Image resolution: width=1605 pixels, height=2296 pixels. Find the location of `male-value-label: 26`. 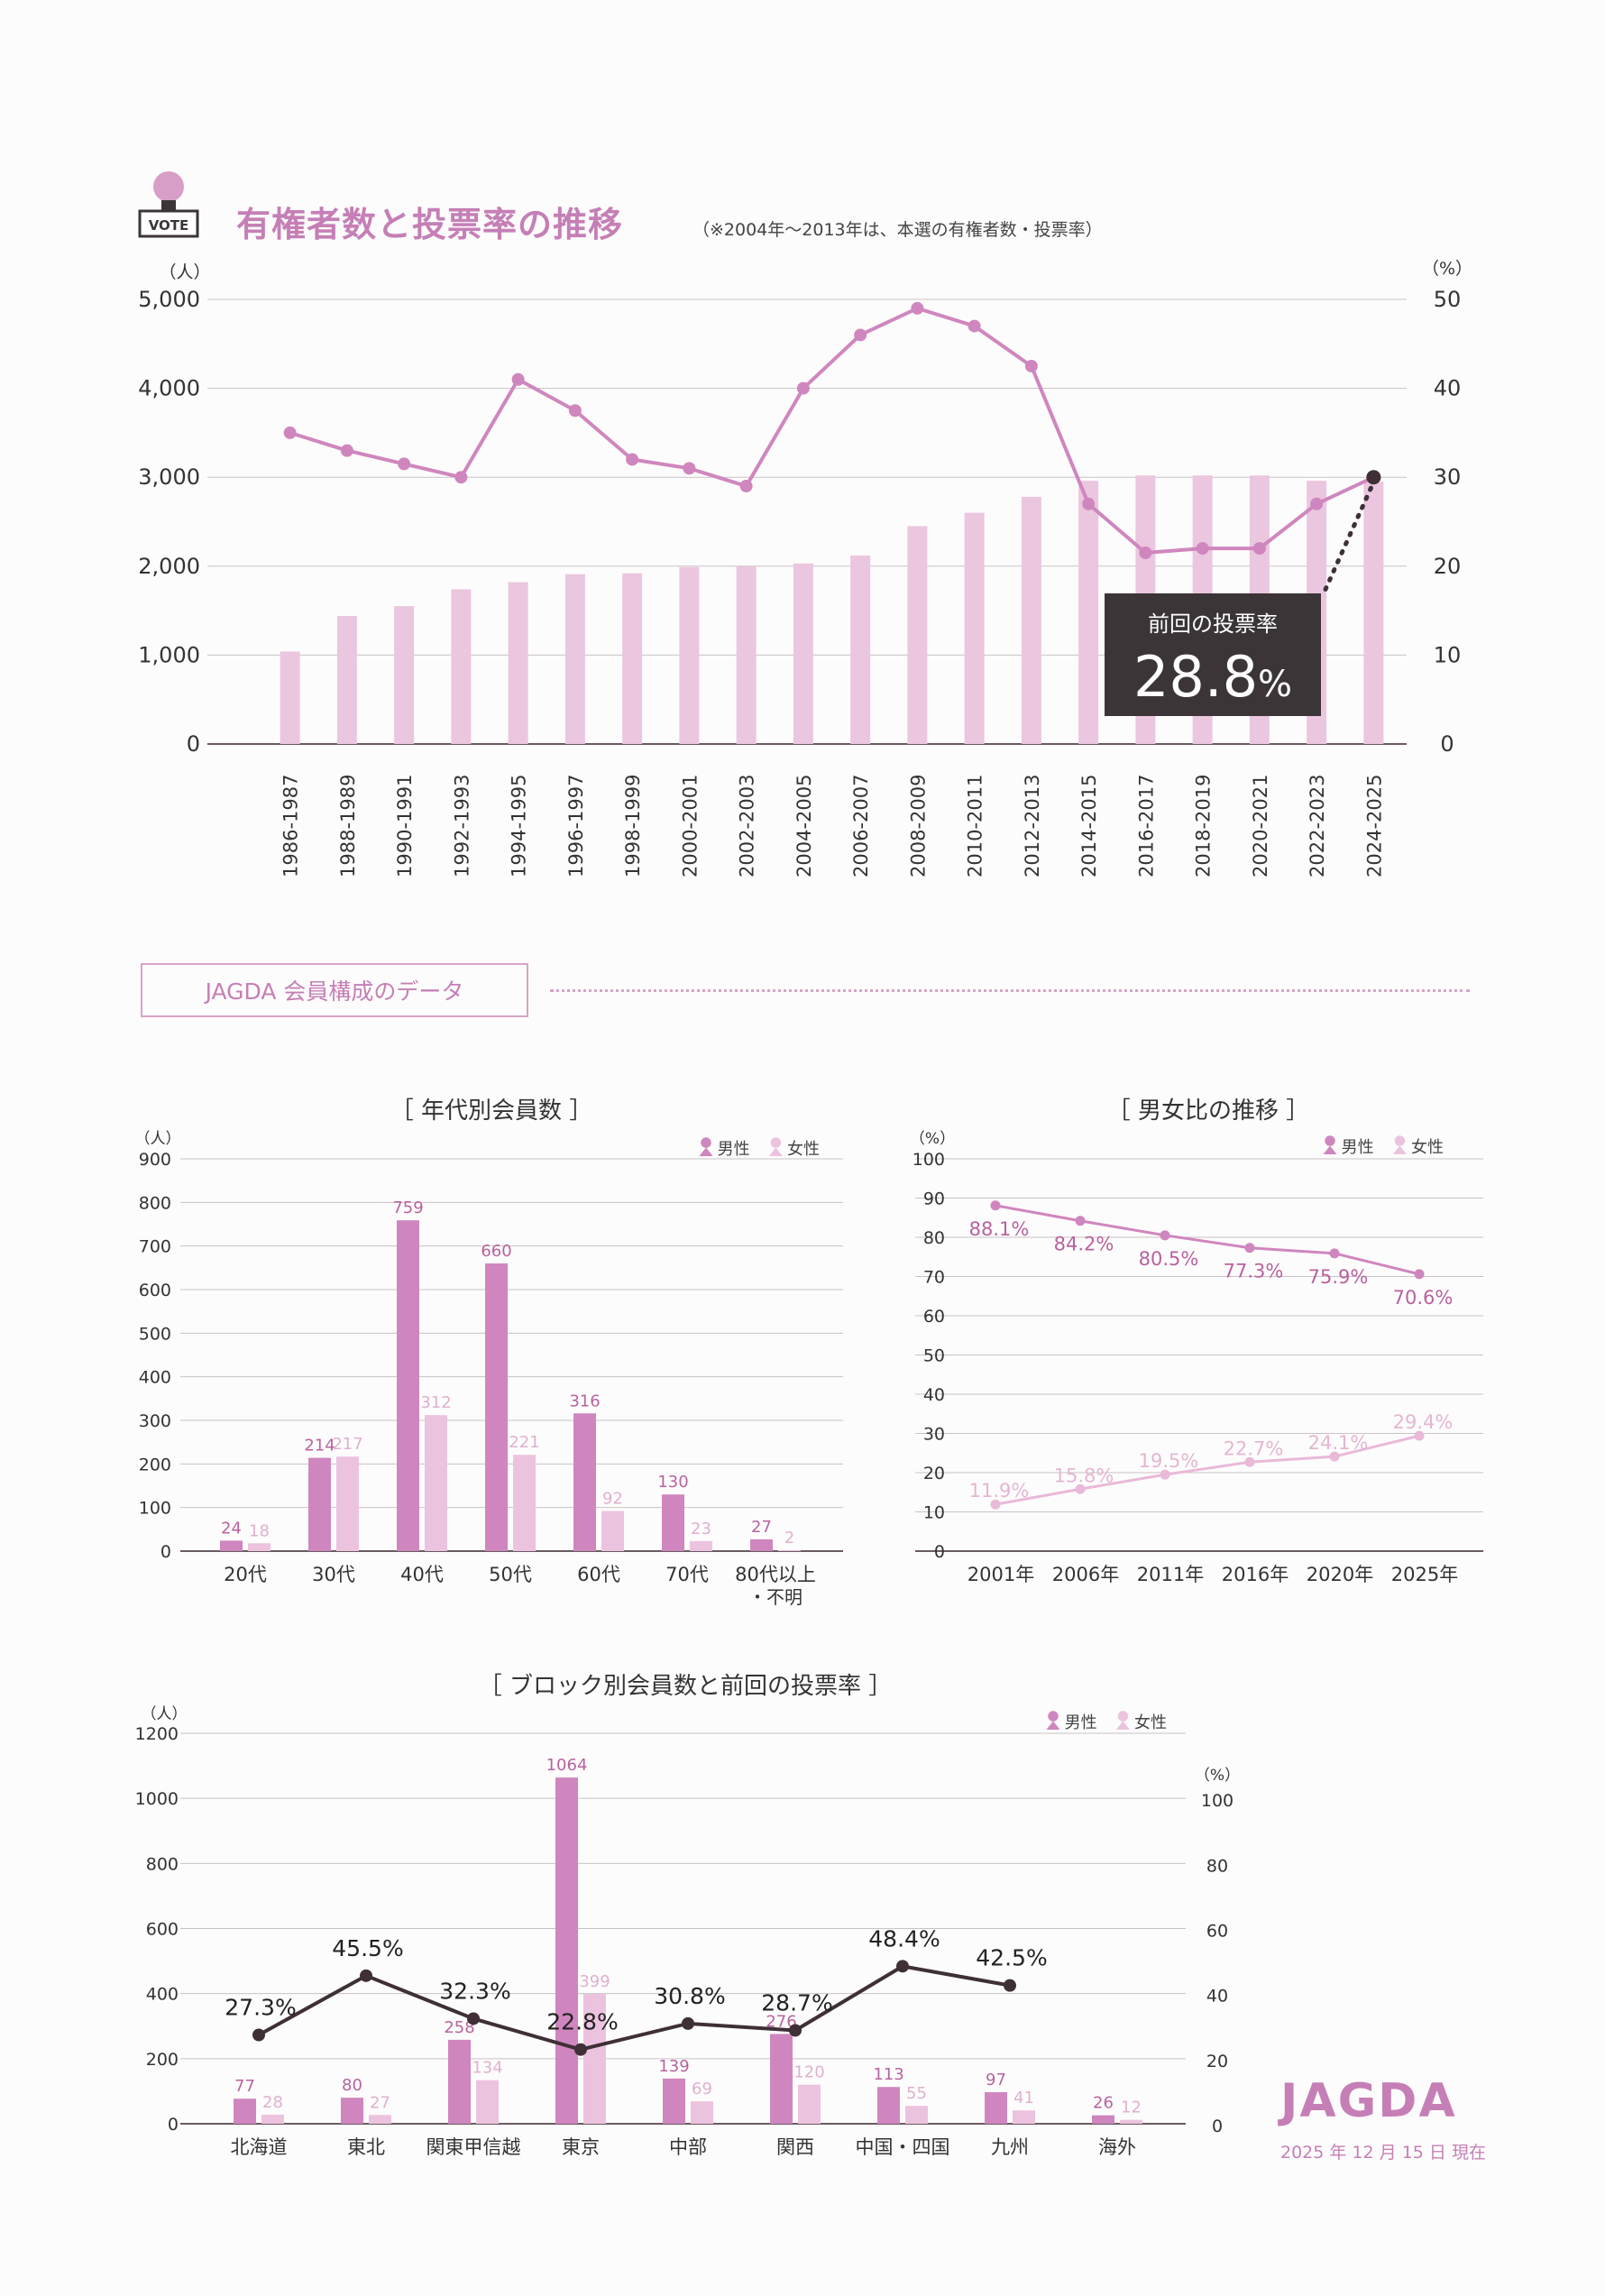

male-value-label: 26 is located at coordinates (1103, 2103).